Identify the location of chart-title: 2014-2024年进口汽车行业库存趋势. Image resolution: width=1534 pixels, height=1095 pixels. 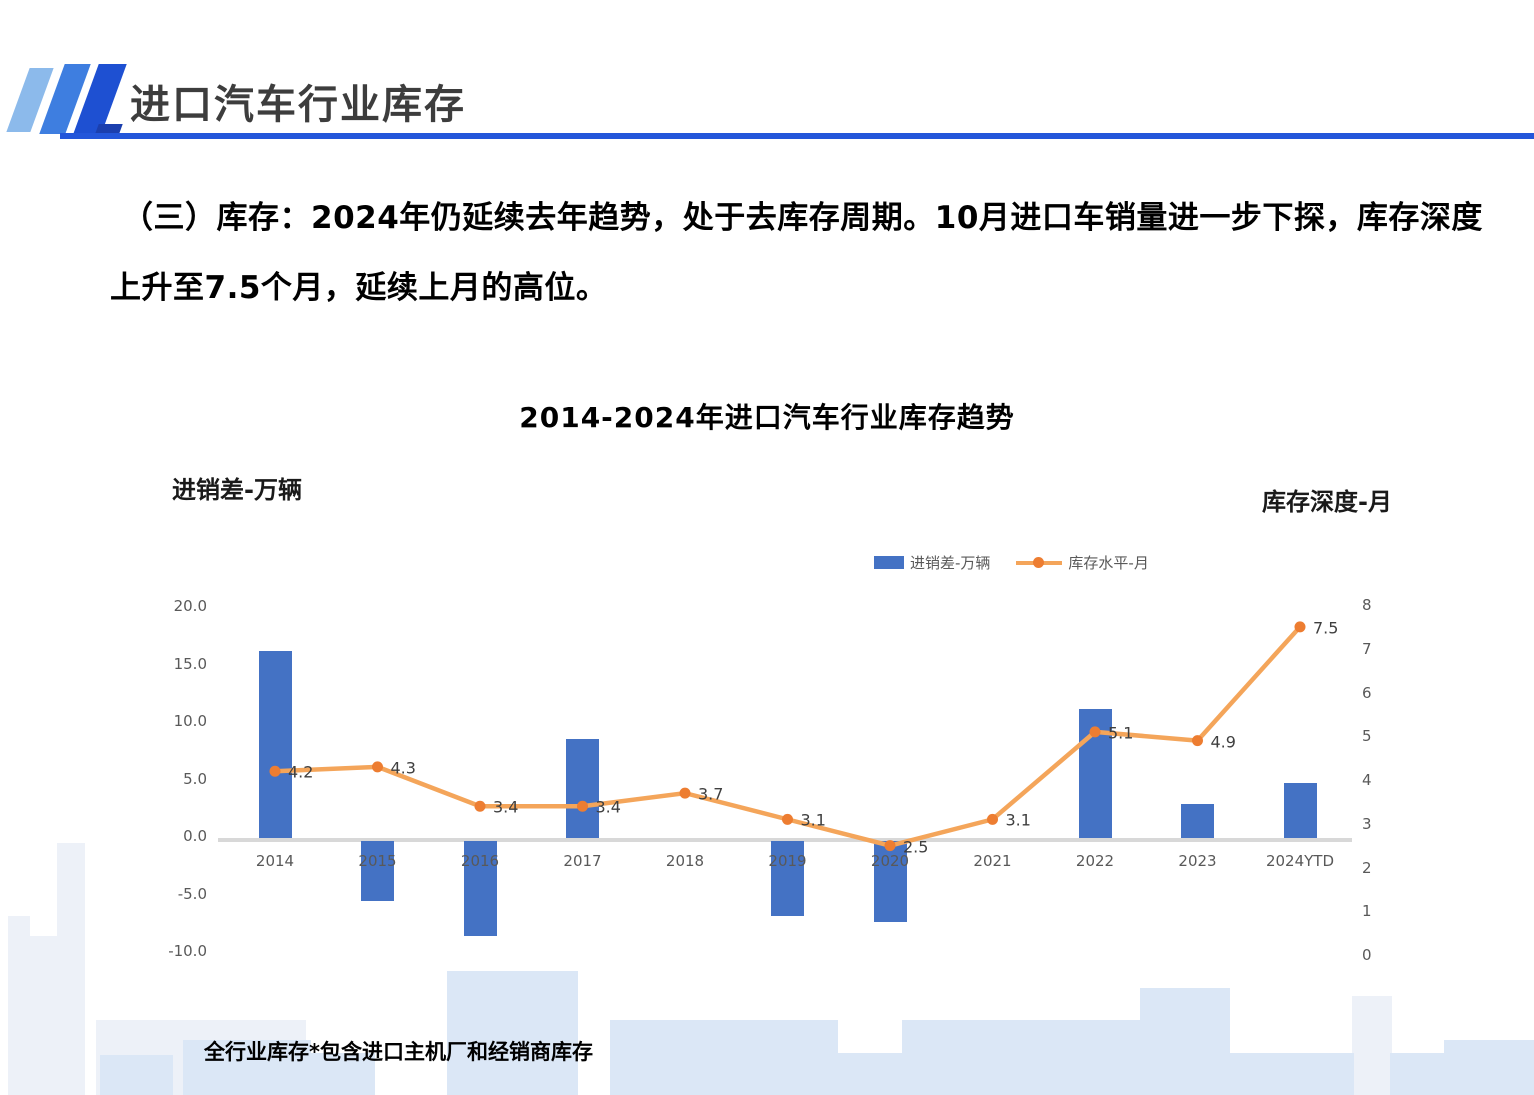
(767, 417).